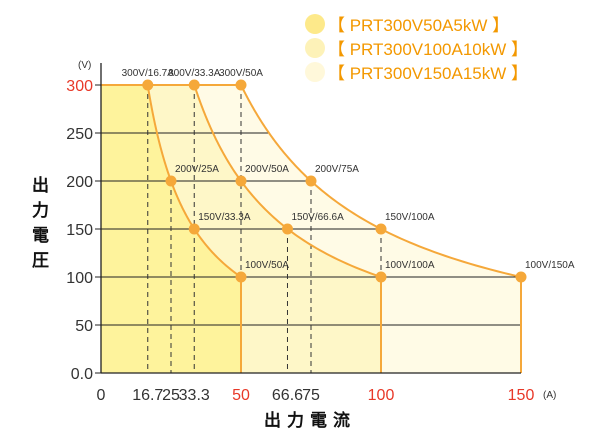  What do you see at coordinates (428, 73) in the screenshot?
I see `legend-label: 【 PRT300V150A15kW 】` at bounding box center [428, 73].